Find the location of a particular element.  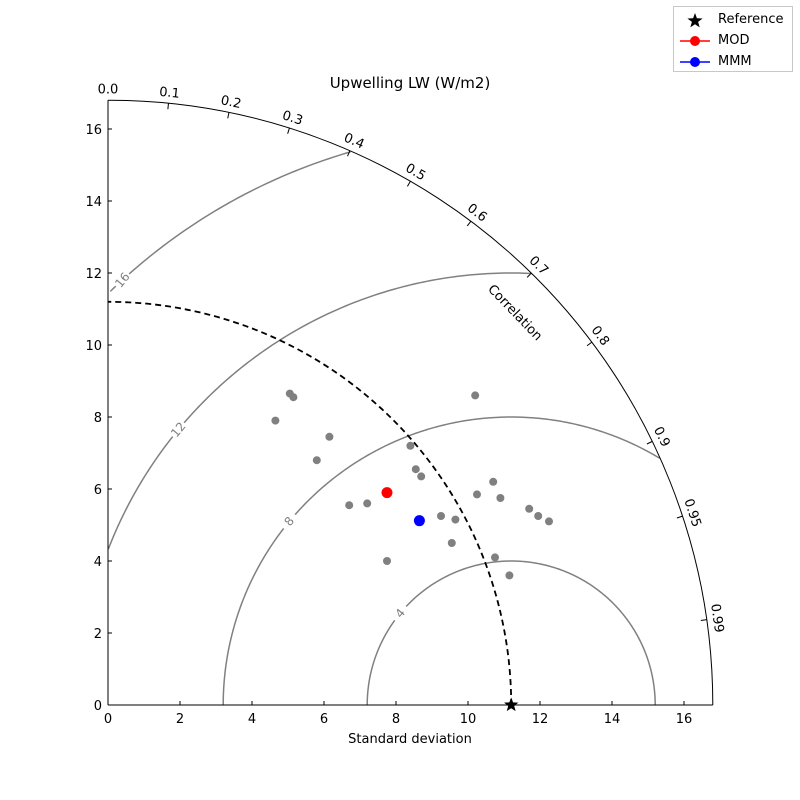

legend-item-mmm: MMM is located at coordinates (733, 62).